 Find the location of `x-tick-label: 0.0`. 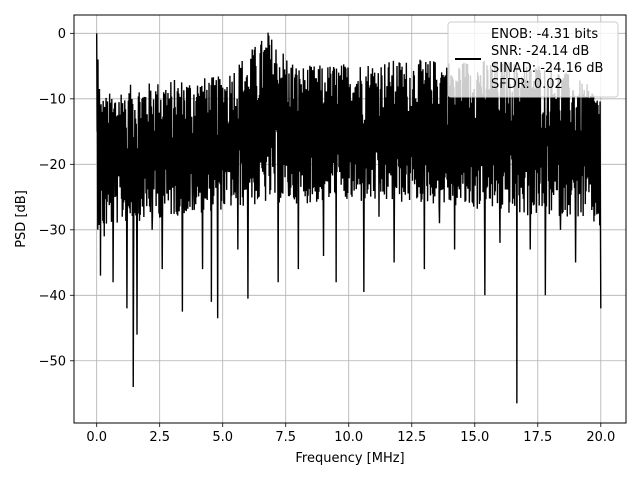

x-tick-label: 0.0 is located at coordinates (96, 437).